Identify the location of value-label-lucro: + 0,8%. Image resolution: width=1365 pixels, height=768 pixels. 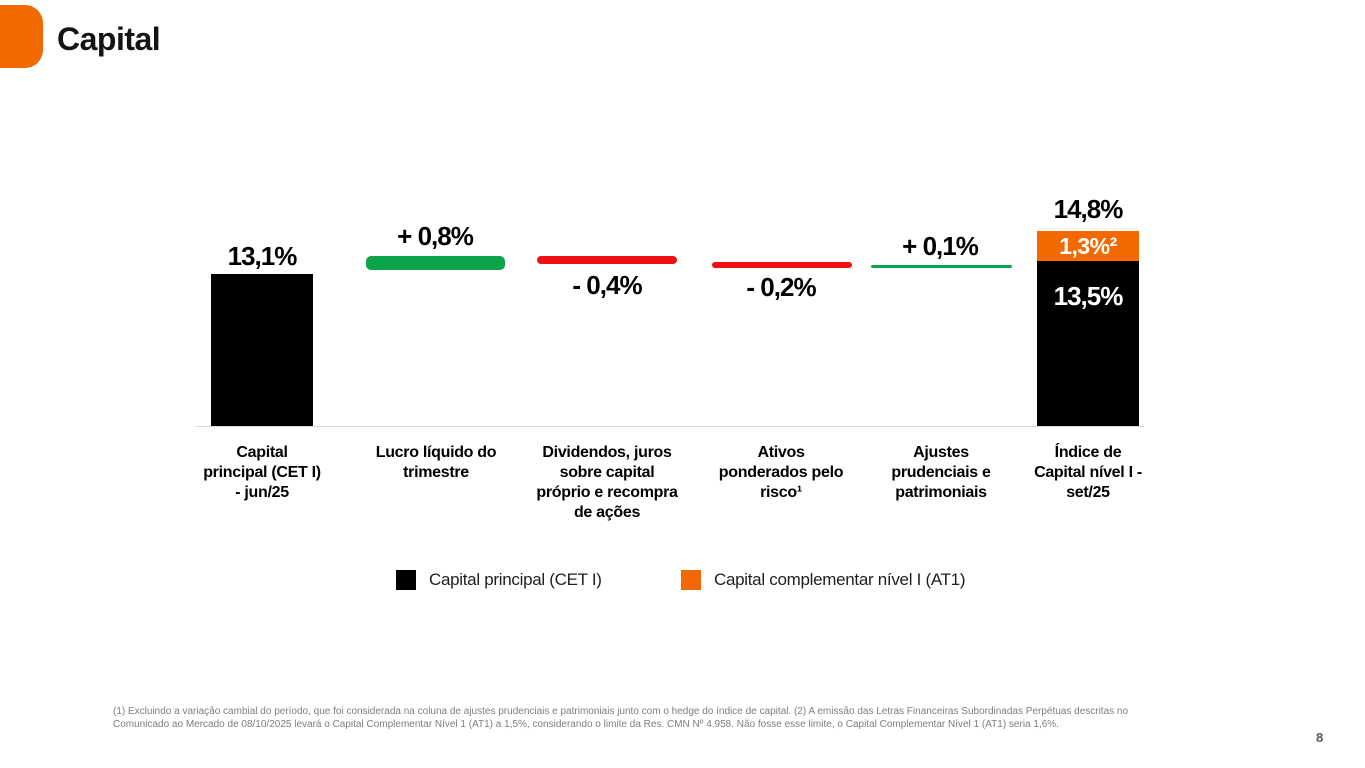
(435, 236).